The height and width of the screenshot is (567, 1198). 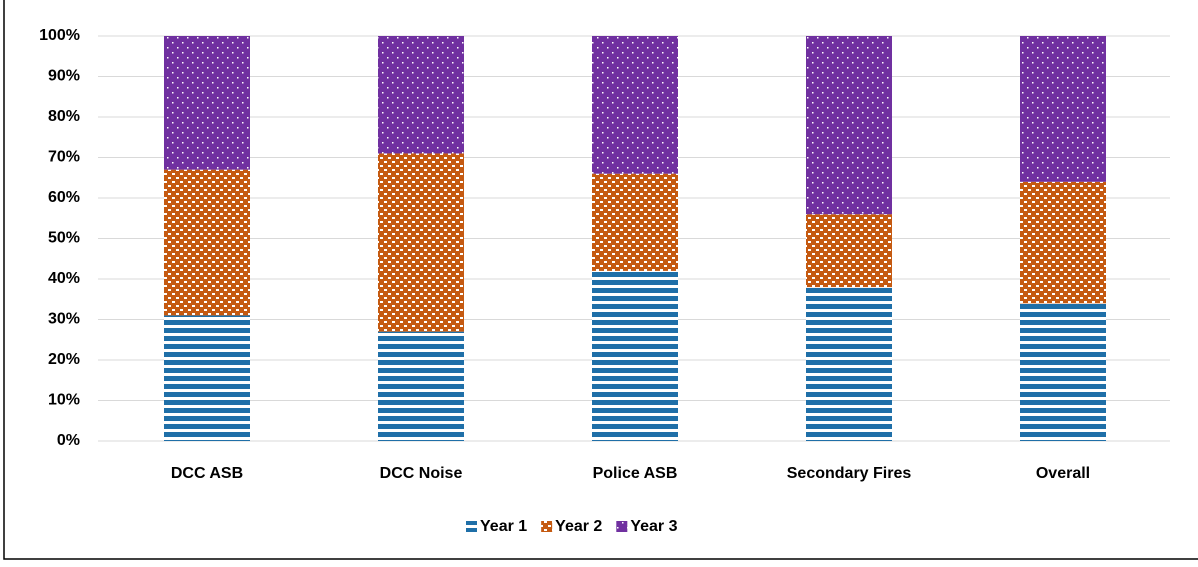 What do you see at coordinates (64, 157) in the screenshot?
I see `y-tick-label: 70%` at bounding box center [64, 157].